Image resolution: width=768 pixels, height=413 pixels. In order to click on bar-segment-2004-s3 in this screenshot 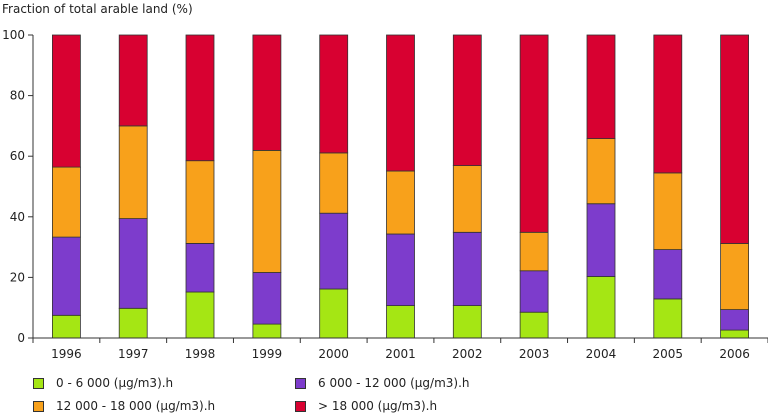, I will do `click(601, 86)`.